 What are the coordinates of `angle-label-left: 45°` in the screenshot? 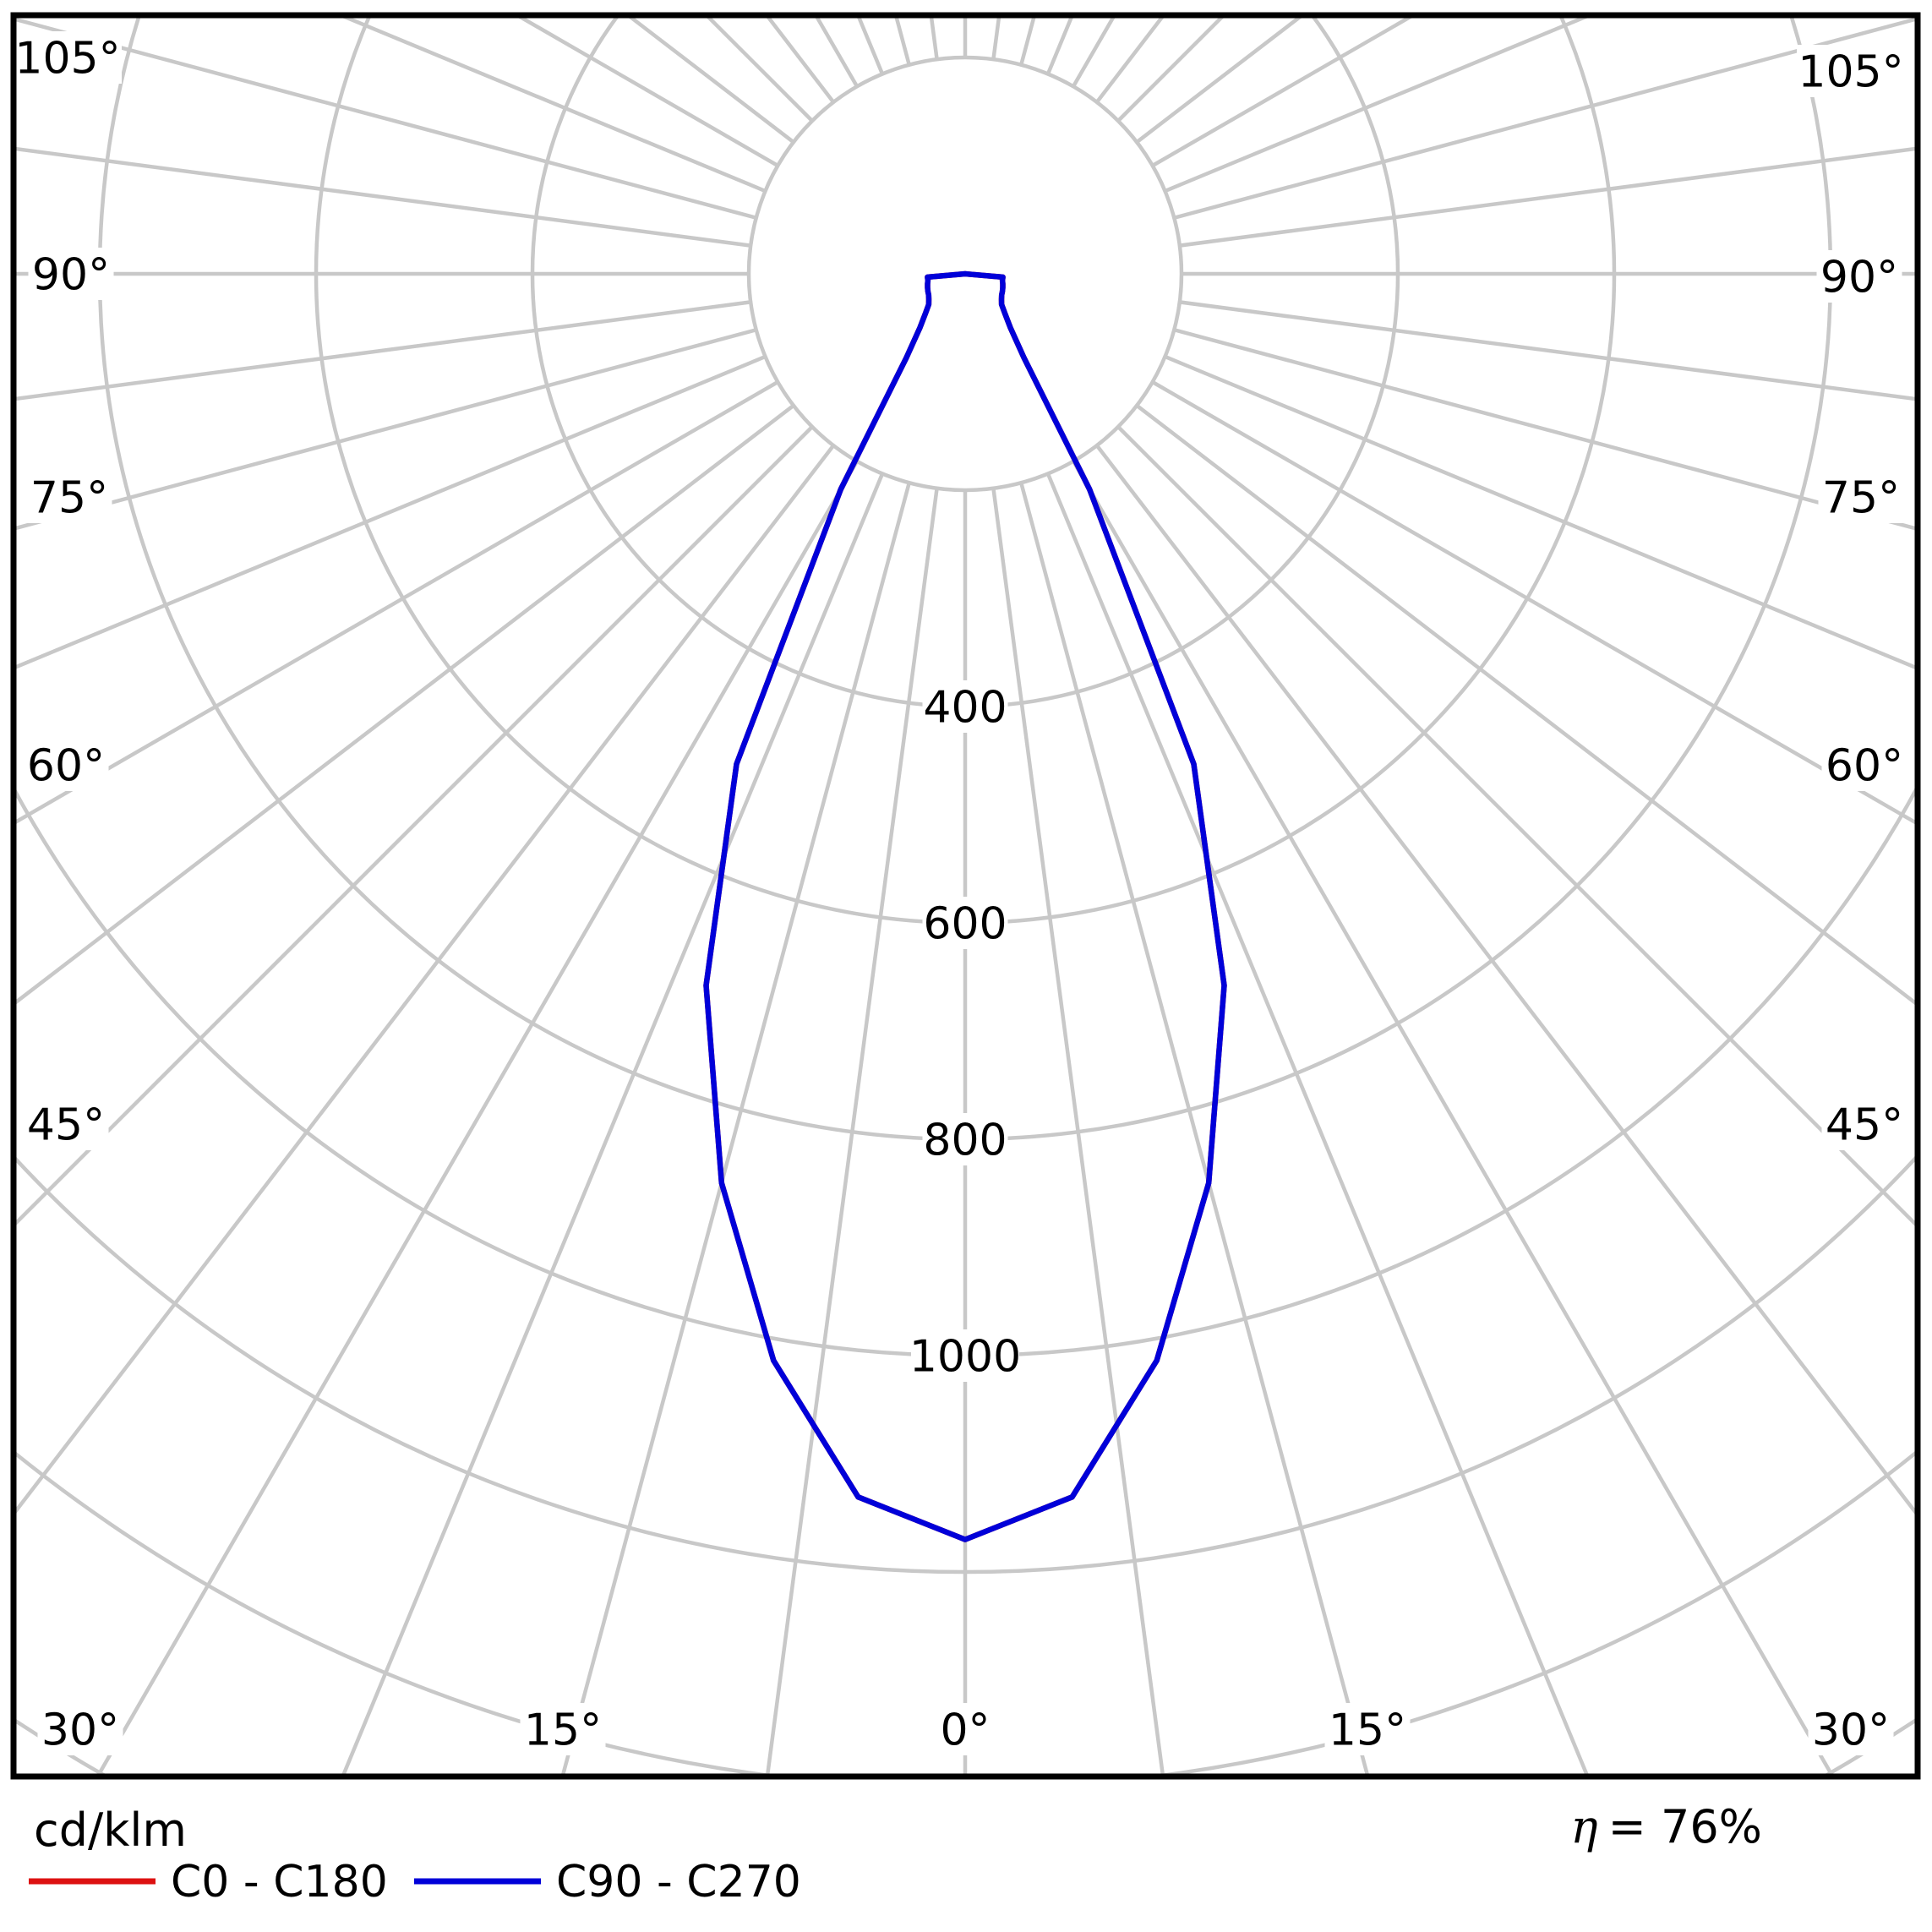 It's located at (66, 1125).